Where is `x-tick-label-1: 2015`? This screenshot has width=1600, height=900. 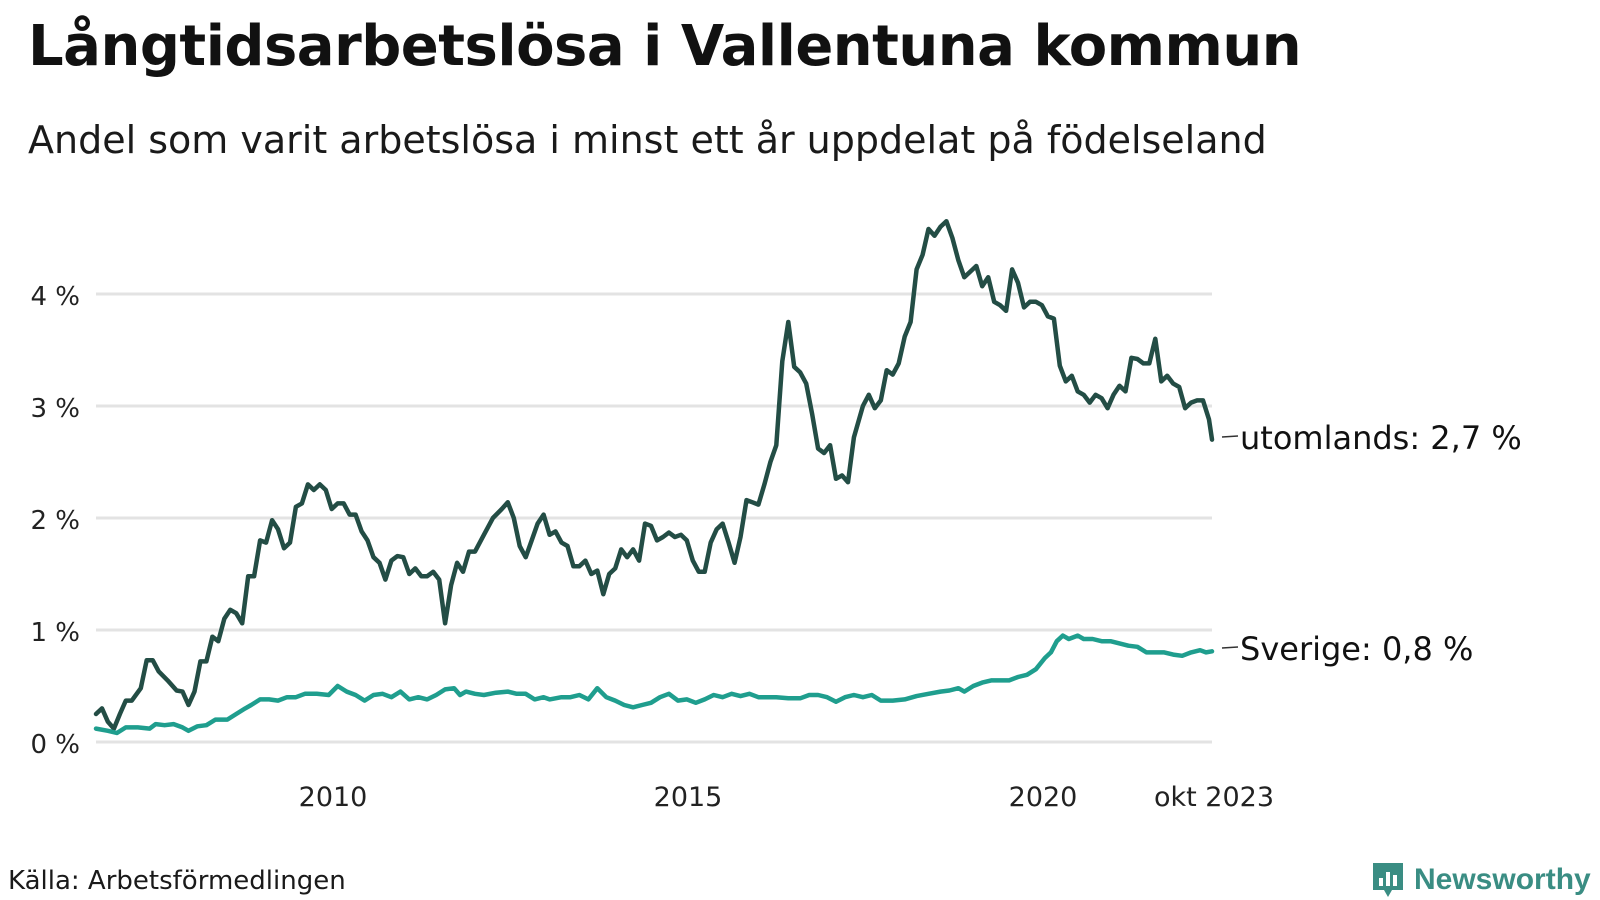
x-tick-label-1: 2015 is located at coordinates (688, 797).